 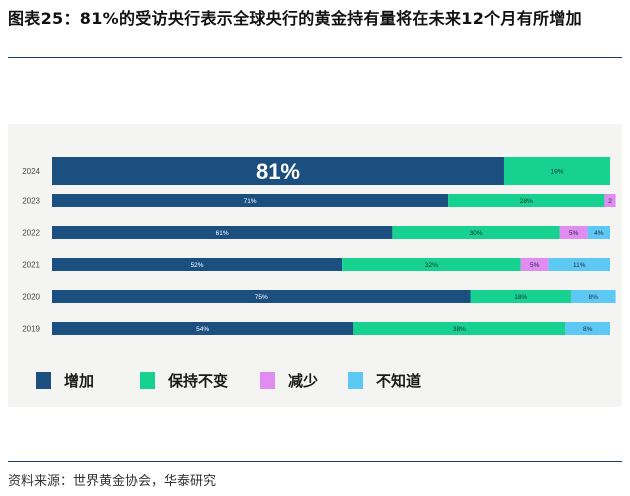 I want to click on legend-label: 增加, so click(x=79, y=381).